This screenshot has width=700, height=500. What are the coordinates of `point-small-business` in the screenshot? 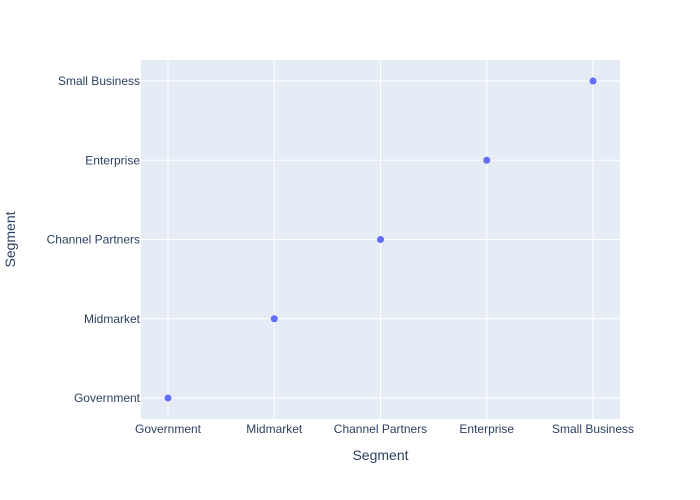 It's located at (593, 81).